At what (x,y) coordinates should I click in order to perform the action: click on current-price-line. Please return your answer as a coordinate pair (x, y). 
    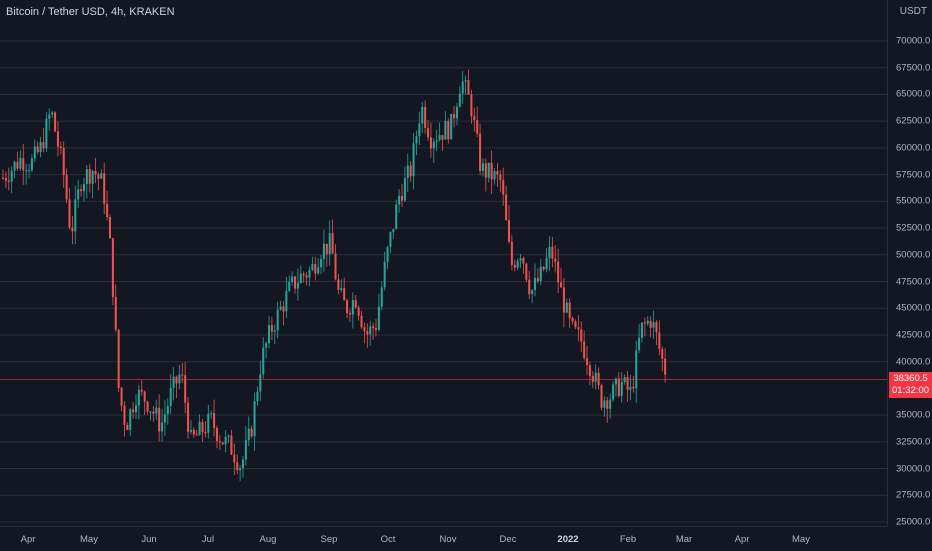
    Looking at the image, I should click on (443, 380).